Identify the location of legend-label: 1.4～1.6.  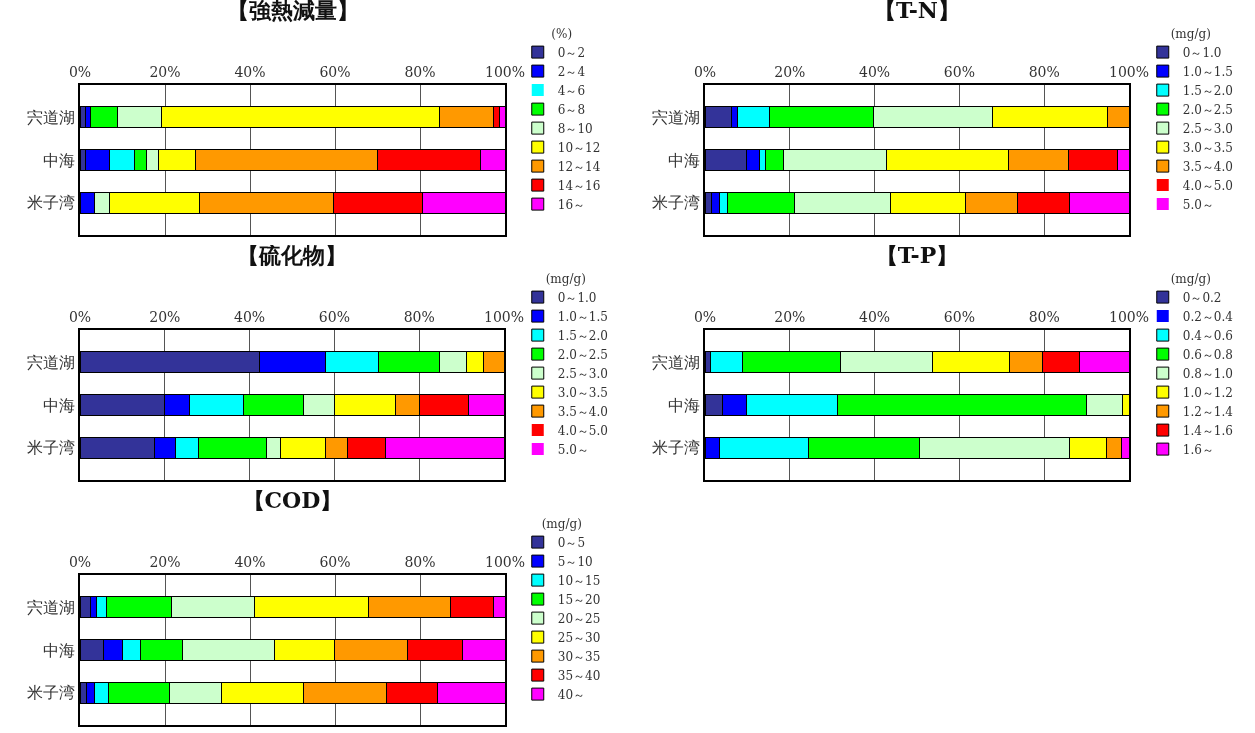
(1207, 430).